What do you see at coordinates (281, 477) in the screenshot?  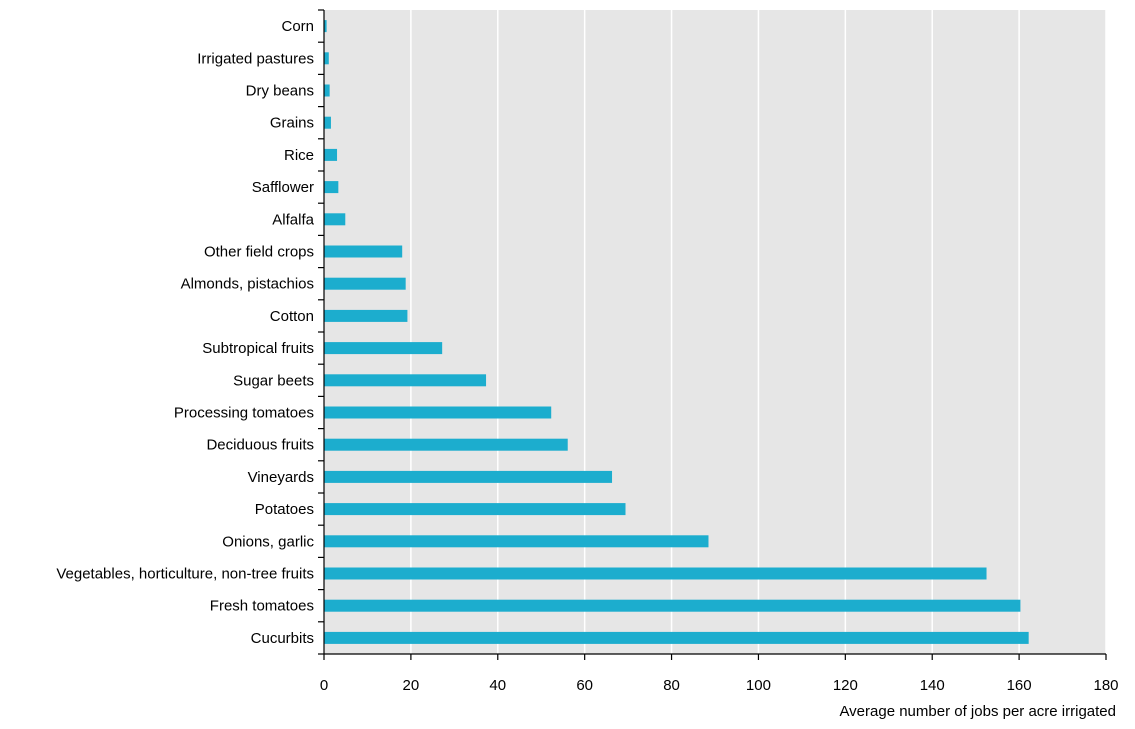 I see `category-label-14: Vineyards` at bounding box center [281, 477].